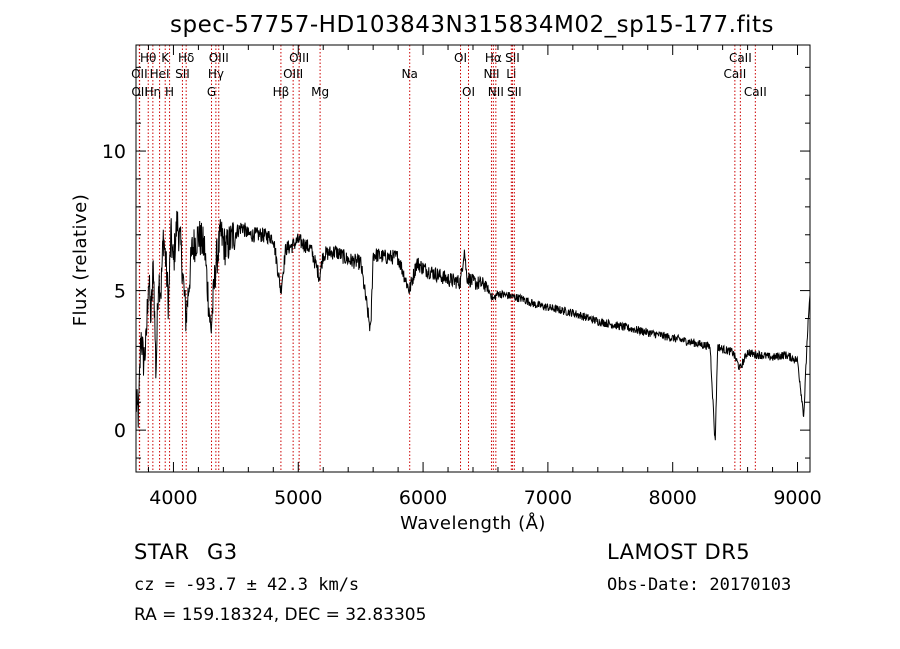  I want to click on y-tick-label: 5, so click(120, 292).